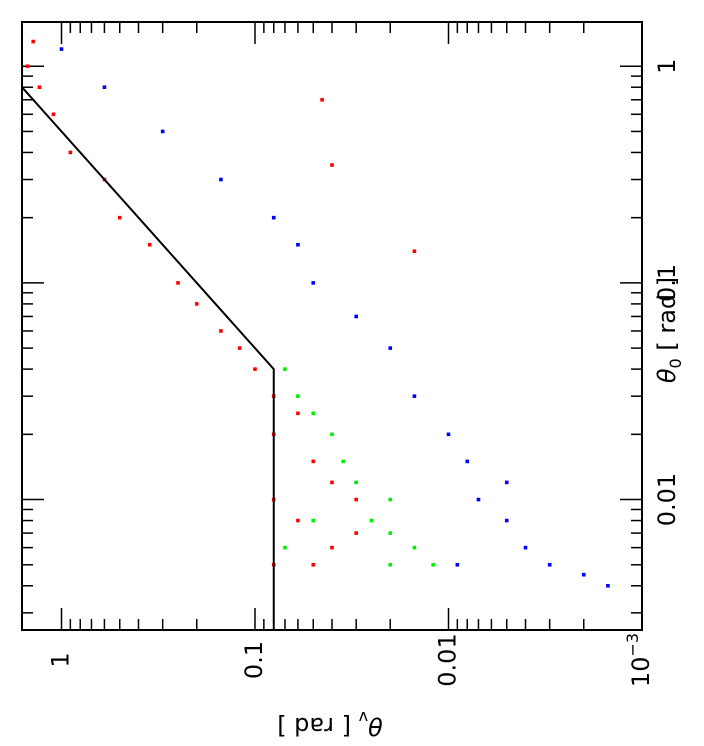 Image resolution: width=704 pixels, height=746 pixels. I want to click on x-tick-label: 0.01, so click(667, 499).